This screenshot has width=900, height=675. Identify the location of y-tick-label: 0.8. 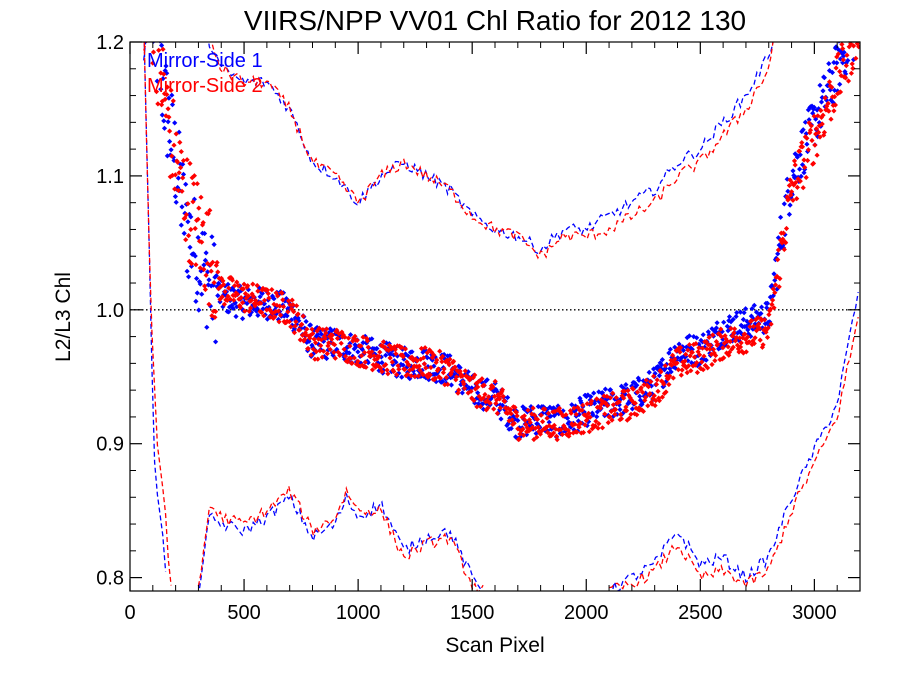
(110, 579).